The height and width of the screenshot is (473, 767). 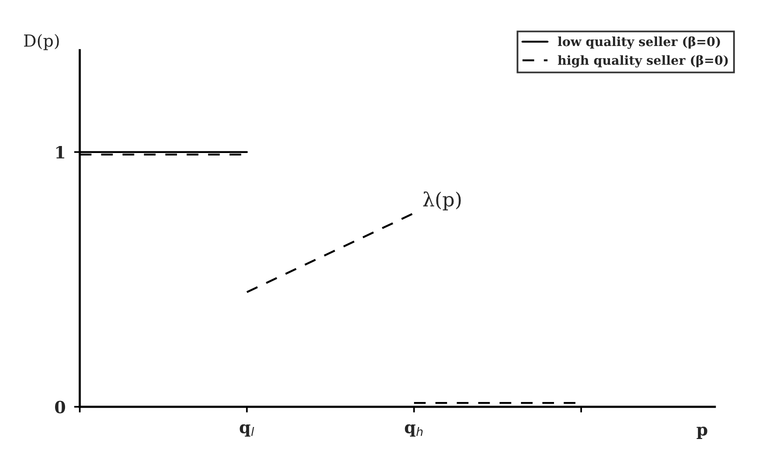 What do you see at coordinates (702, 432) in the screenshot?
I see `x-axis-title: p` at bounding box center [702, 432].